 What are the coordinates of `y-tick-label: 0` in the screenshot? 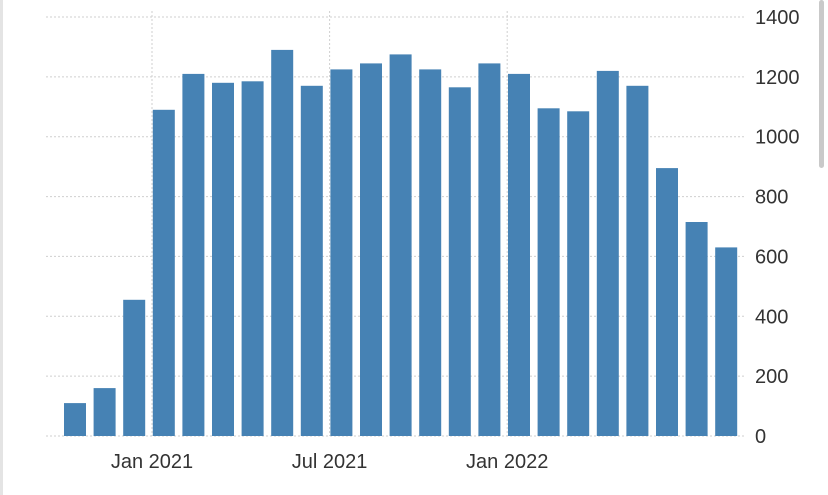 It's located at (760, 437).